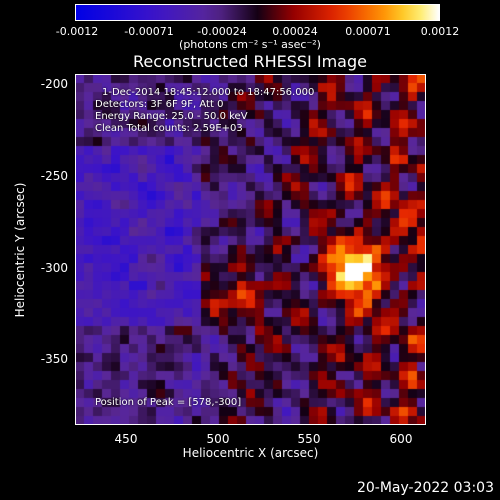  What do you see at coordinates (368, 31) in the screenshot?
I see `colorbar-tick-label: 0.00071` at bounding box center [368, 31].